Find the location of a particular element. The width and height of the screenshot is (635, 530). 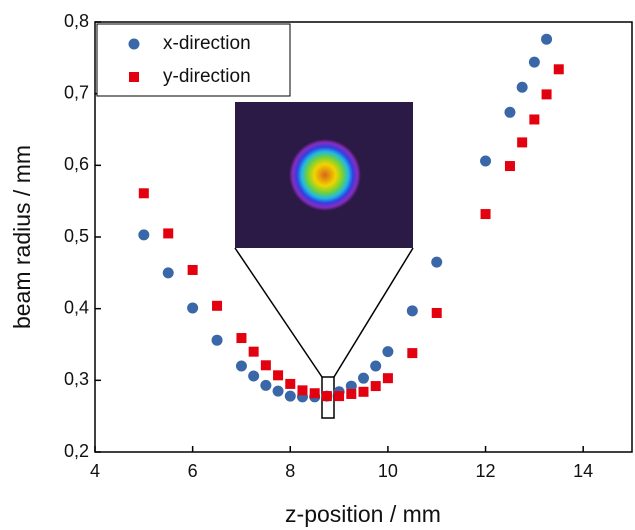

x-tick-label: 8 is located at coordinates (290, 471).